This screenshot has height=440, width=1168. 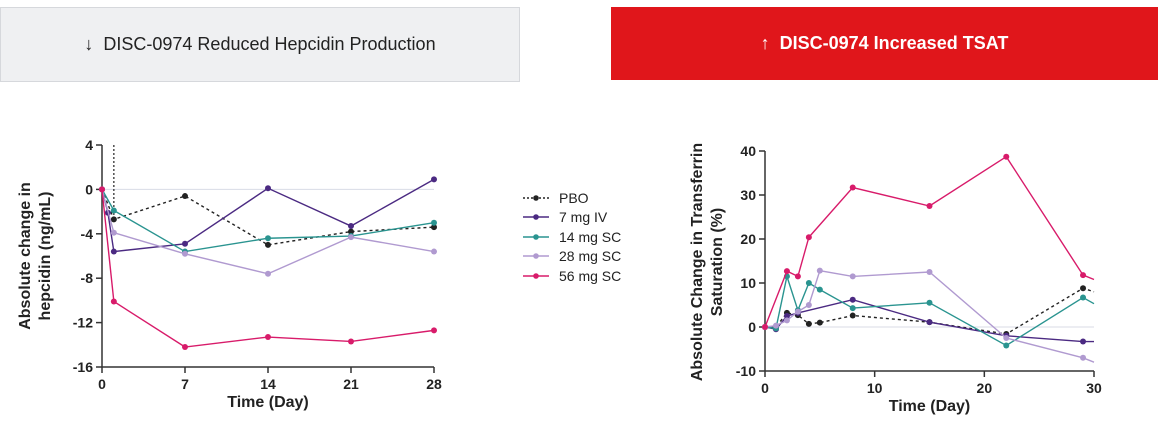 What do you see at coordinates (574, 197) in the screenshot?
I see `legend-label: PBO` at bounding box center [574, 197].